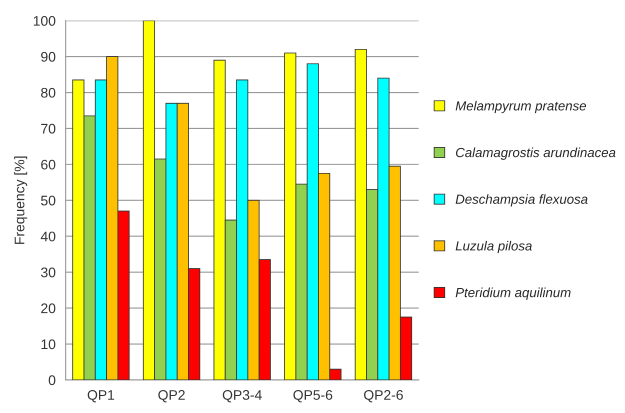  Describe the element at coordinates (48, 93) in the screenshot. I see `y-tick-label: 80` at that location.